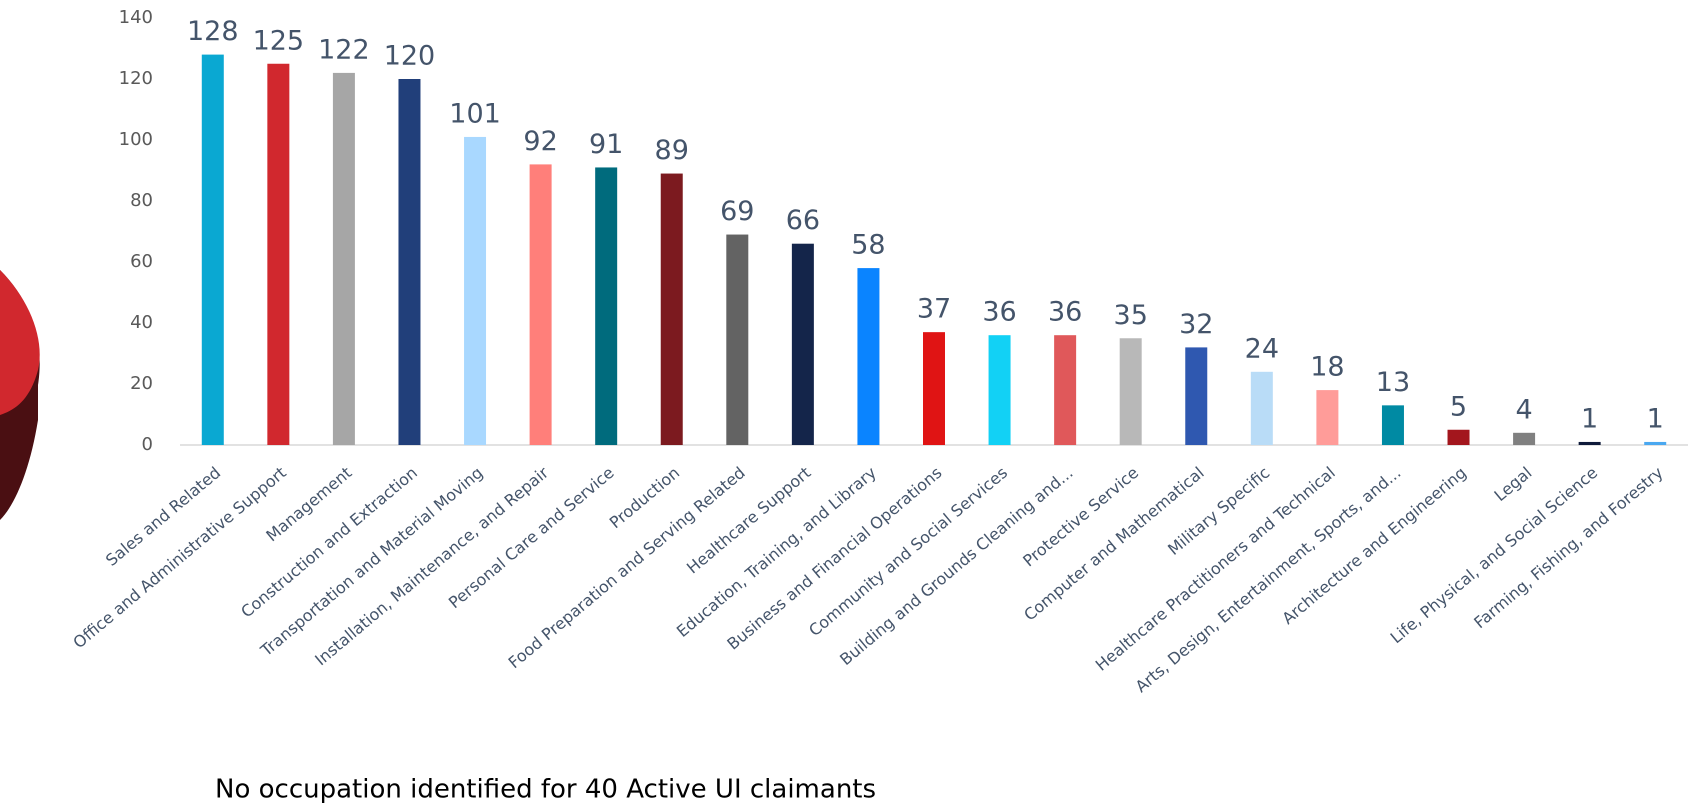 The height and width of the screenshot is (808, 1701). I want to click on x-tick-label: Healthcare Support, so click(748, 520).